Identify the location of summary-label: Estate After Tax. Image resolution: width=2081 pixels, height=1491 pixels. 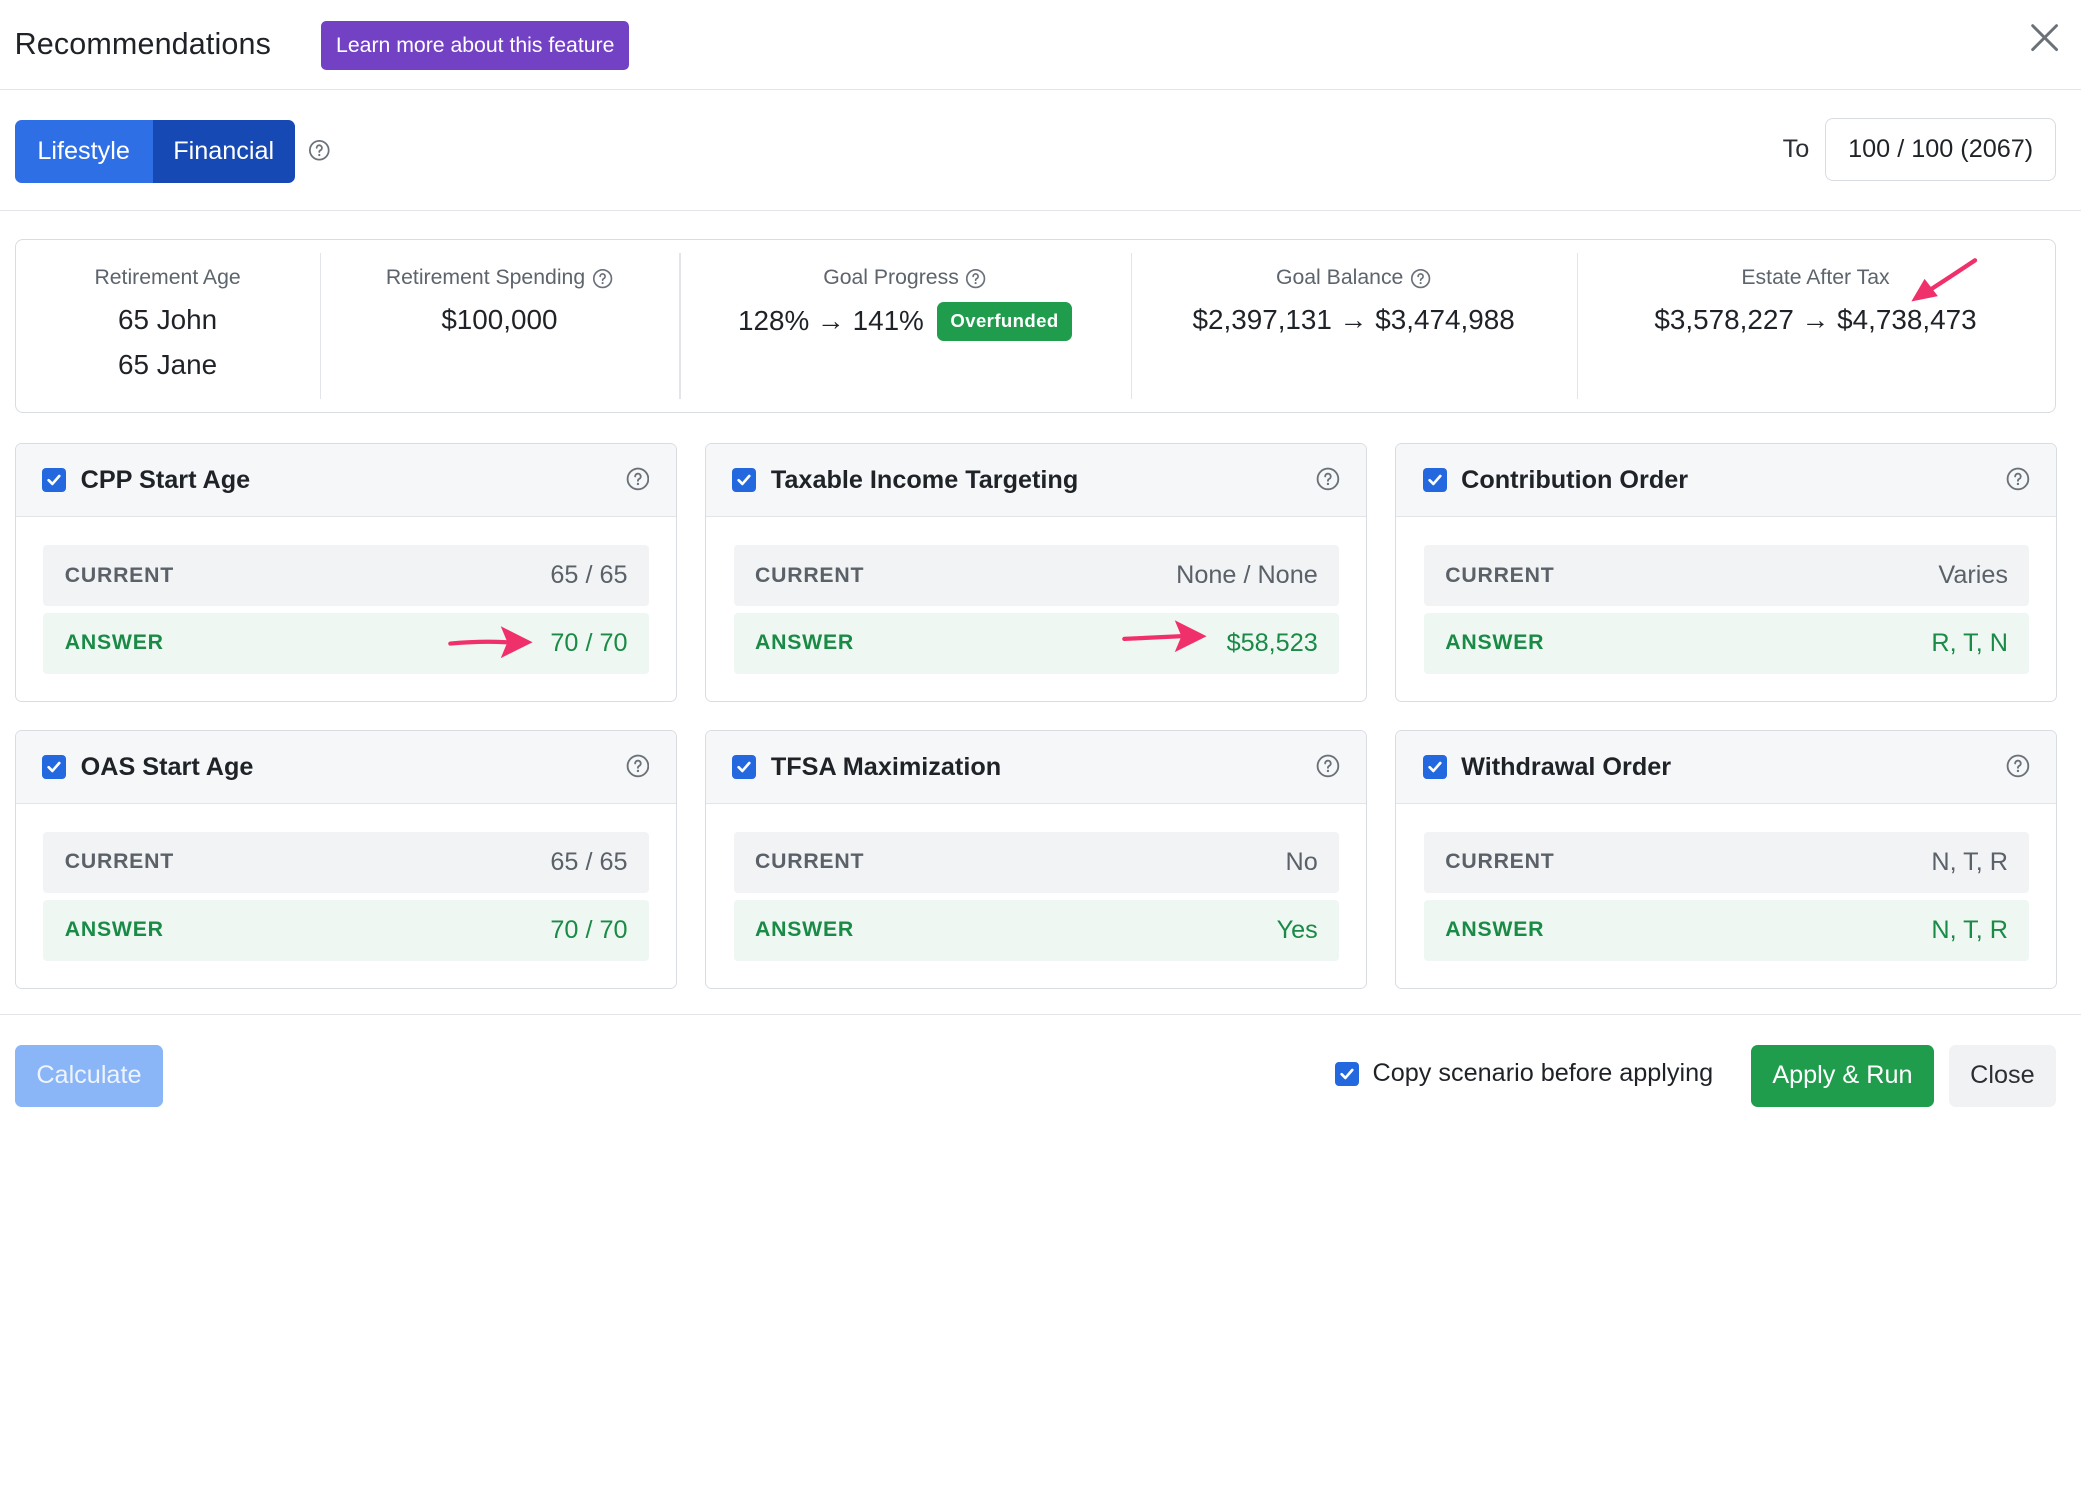
(1815, 278).